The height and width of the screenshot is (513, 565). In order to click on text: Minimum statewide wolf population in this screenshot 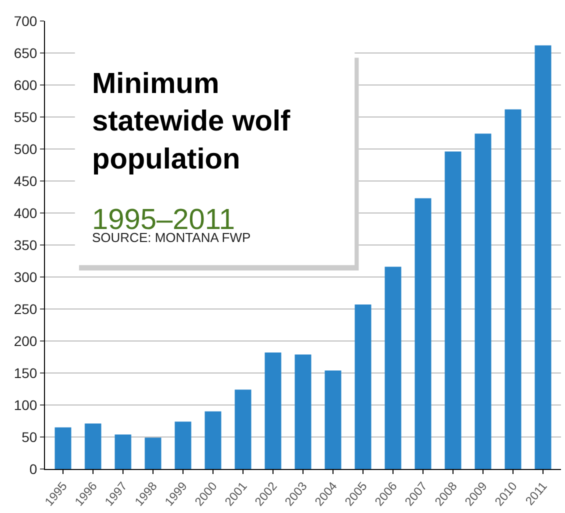, I will do `click(191, 122)`.